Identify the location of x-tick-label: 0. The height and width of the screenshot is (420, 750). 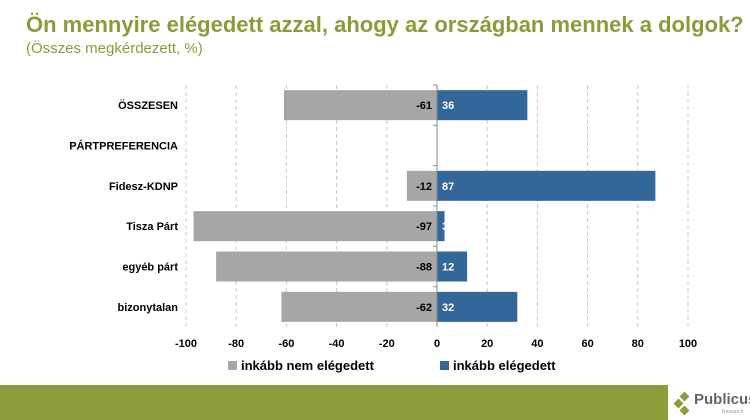
(437, 344).